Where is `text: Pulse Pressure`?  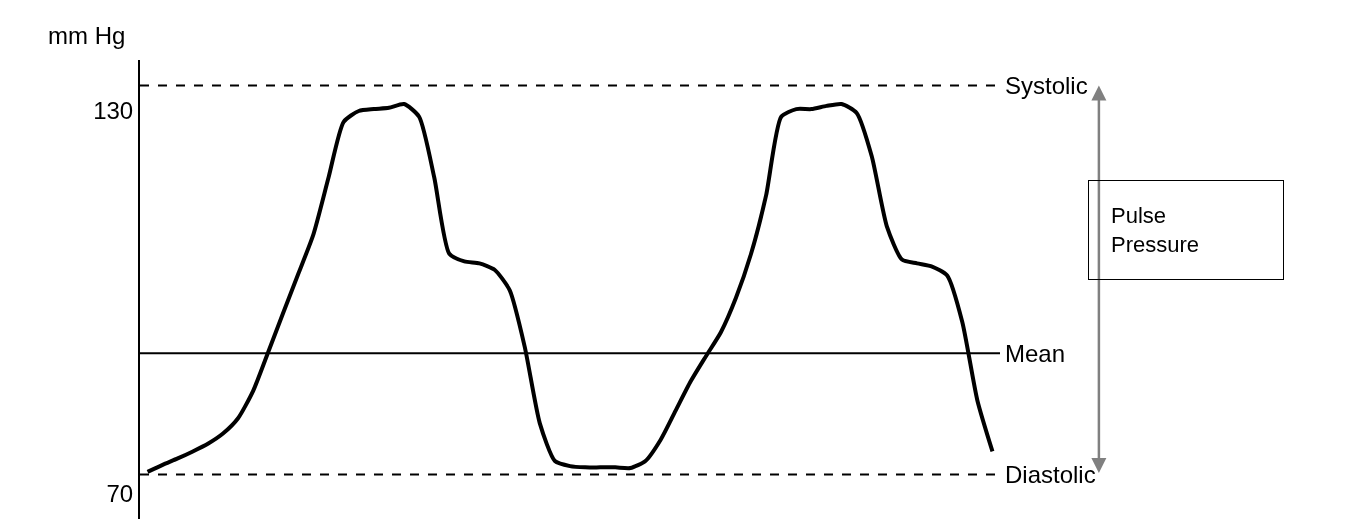
text: Pulse Pressure is located at coordinates (1155, 230).